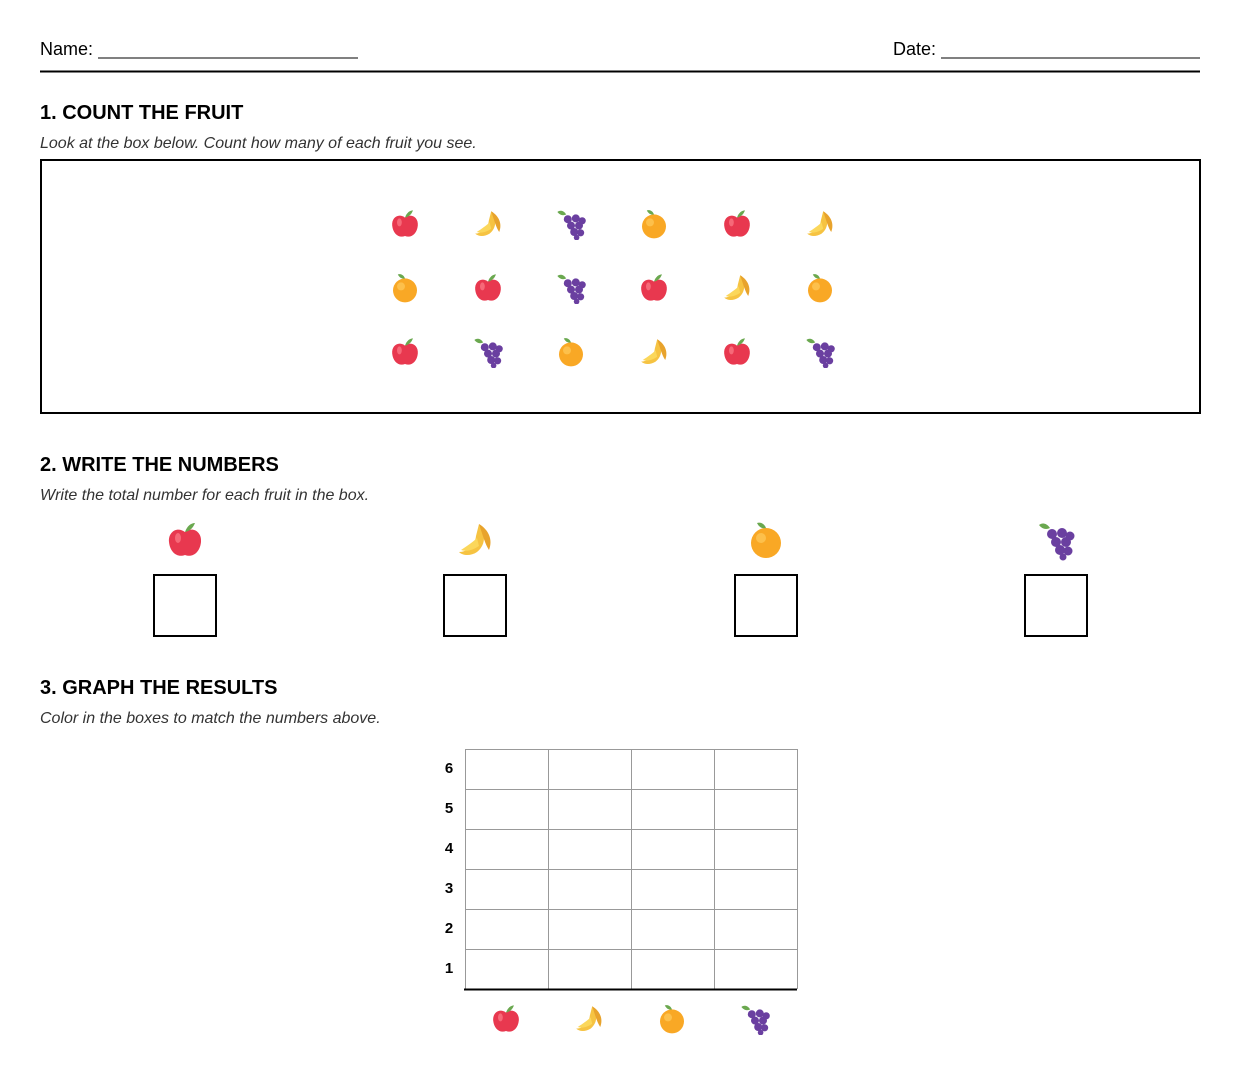 The width and height of the screenshot is (1241, 1077). Describe the element at coordinates (620, 579) in the screenshot. I see `answer-row` at that location.